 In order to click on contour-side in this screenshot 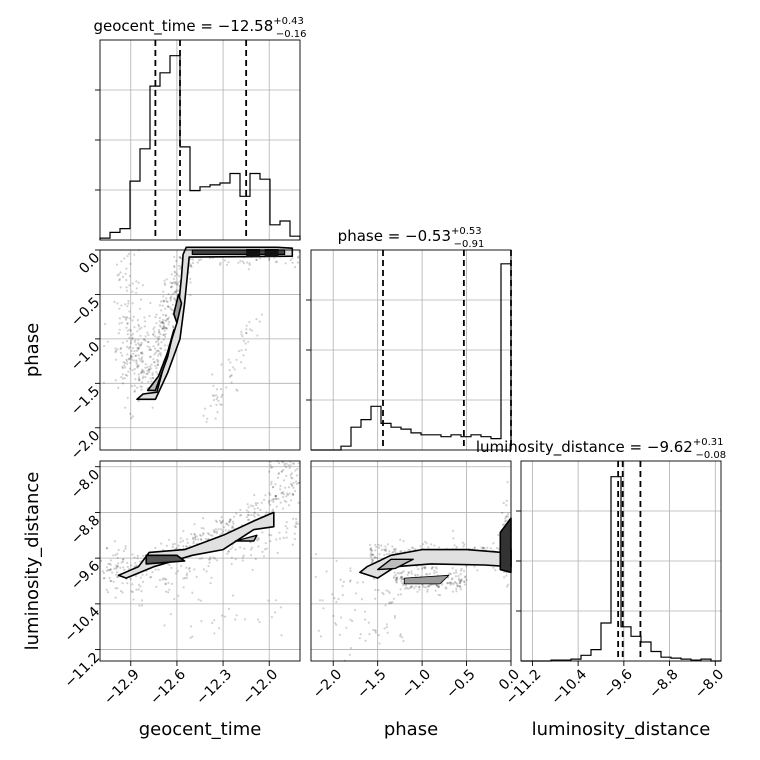, I will do `click(426, 579)`.